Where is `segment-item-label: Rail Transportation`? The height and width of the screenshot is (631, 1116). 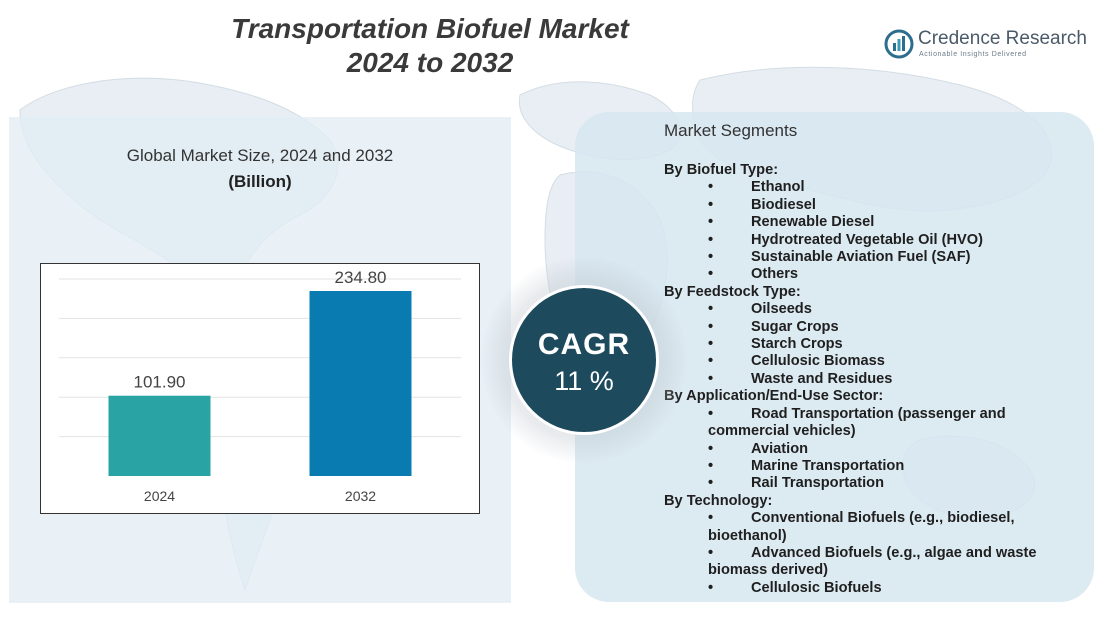
segment-item-label: Rail Transportation is located at coordinates (817, 483).